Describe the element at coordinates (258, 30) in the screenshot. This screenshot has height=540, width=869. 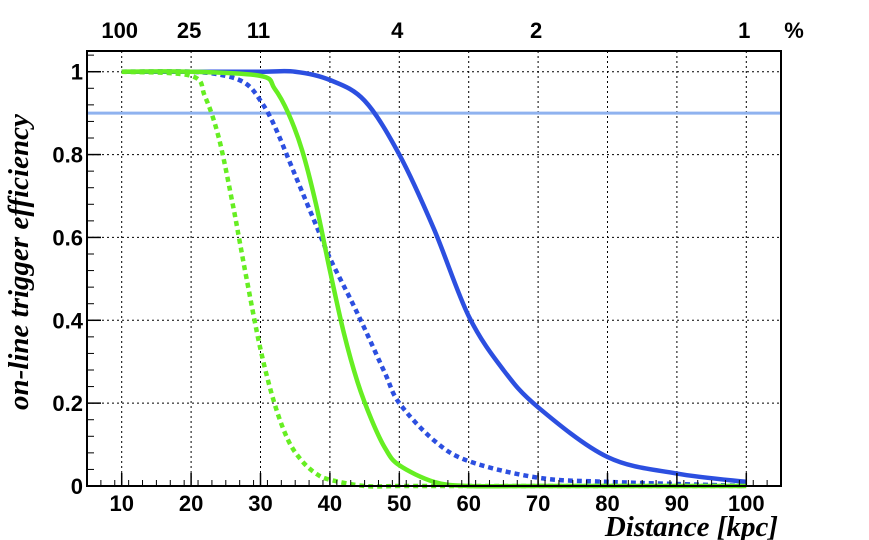
I see `top-axis-label: 11` at that location.